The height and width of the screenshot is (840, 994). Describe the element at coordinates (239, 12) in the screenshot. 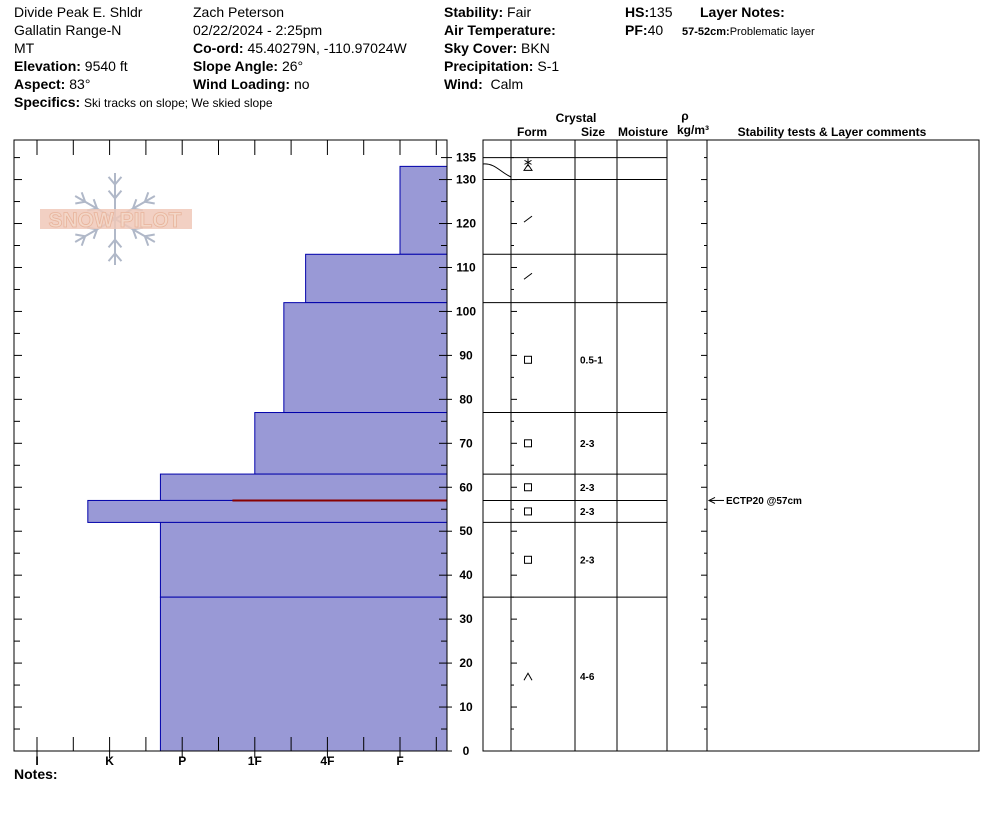

I see `observer: Zach Peterson` at that location.